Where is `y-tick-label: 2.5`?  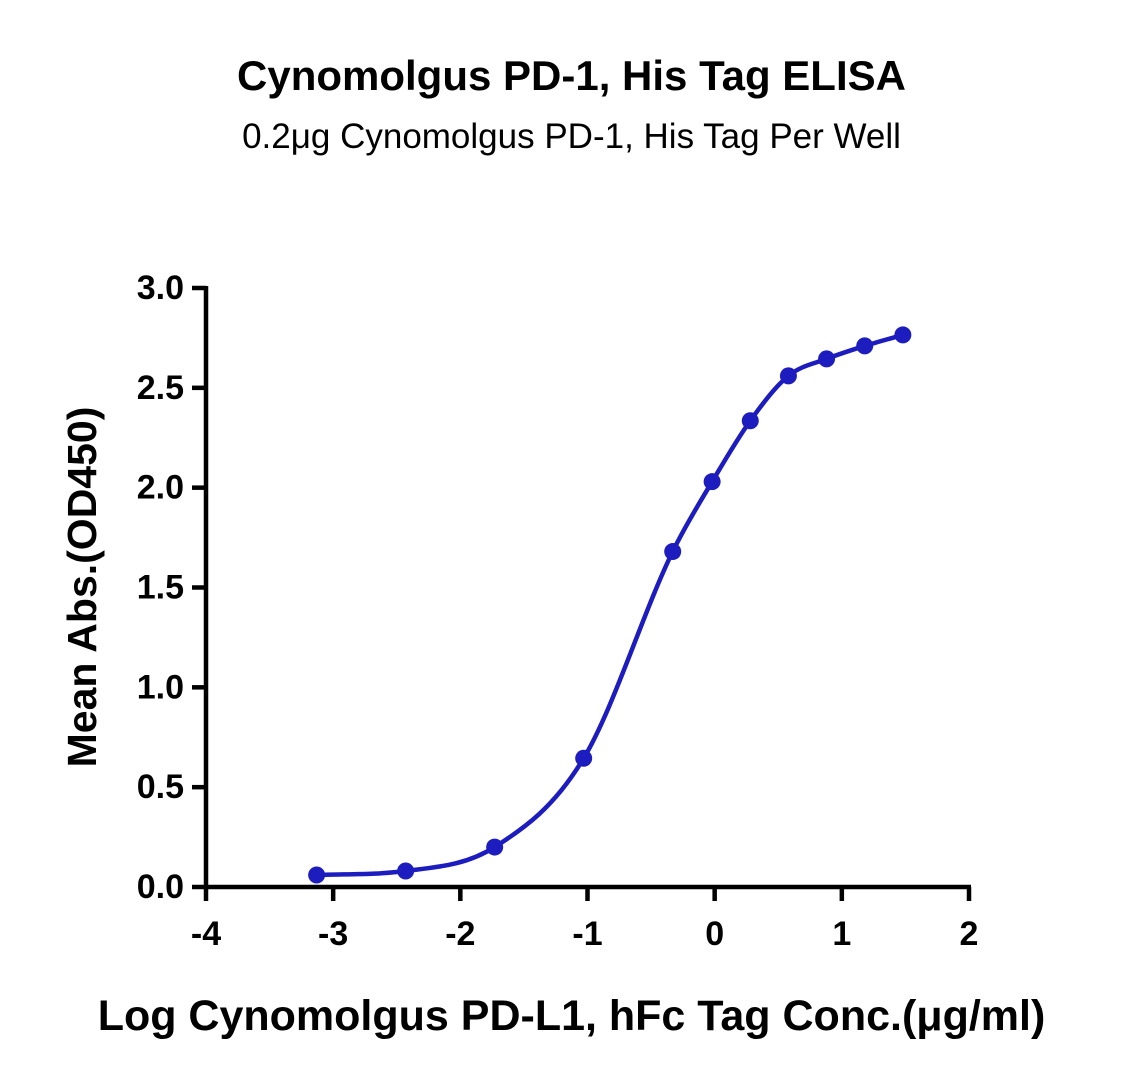
y-tick-label: 2.5 is located at coordinates (160, 388).